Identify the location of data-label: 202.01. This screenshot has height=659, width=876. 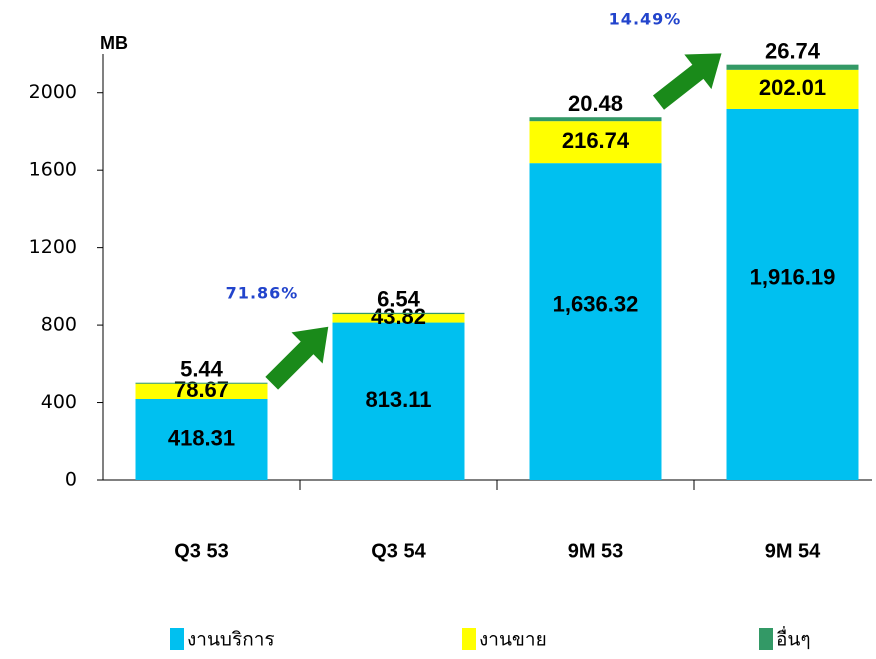
(792, 87).